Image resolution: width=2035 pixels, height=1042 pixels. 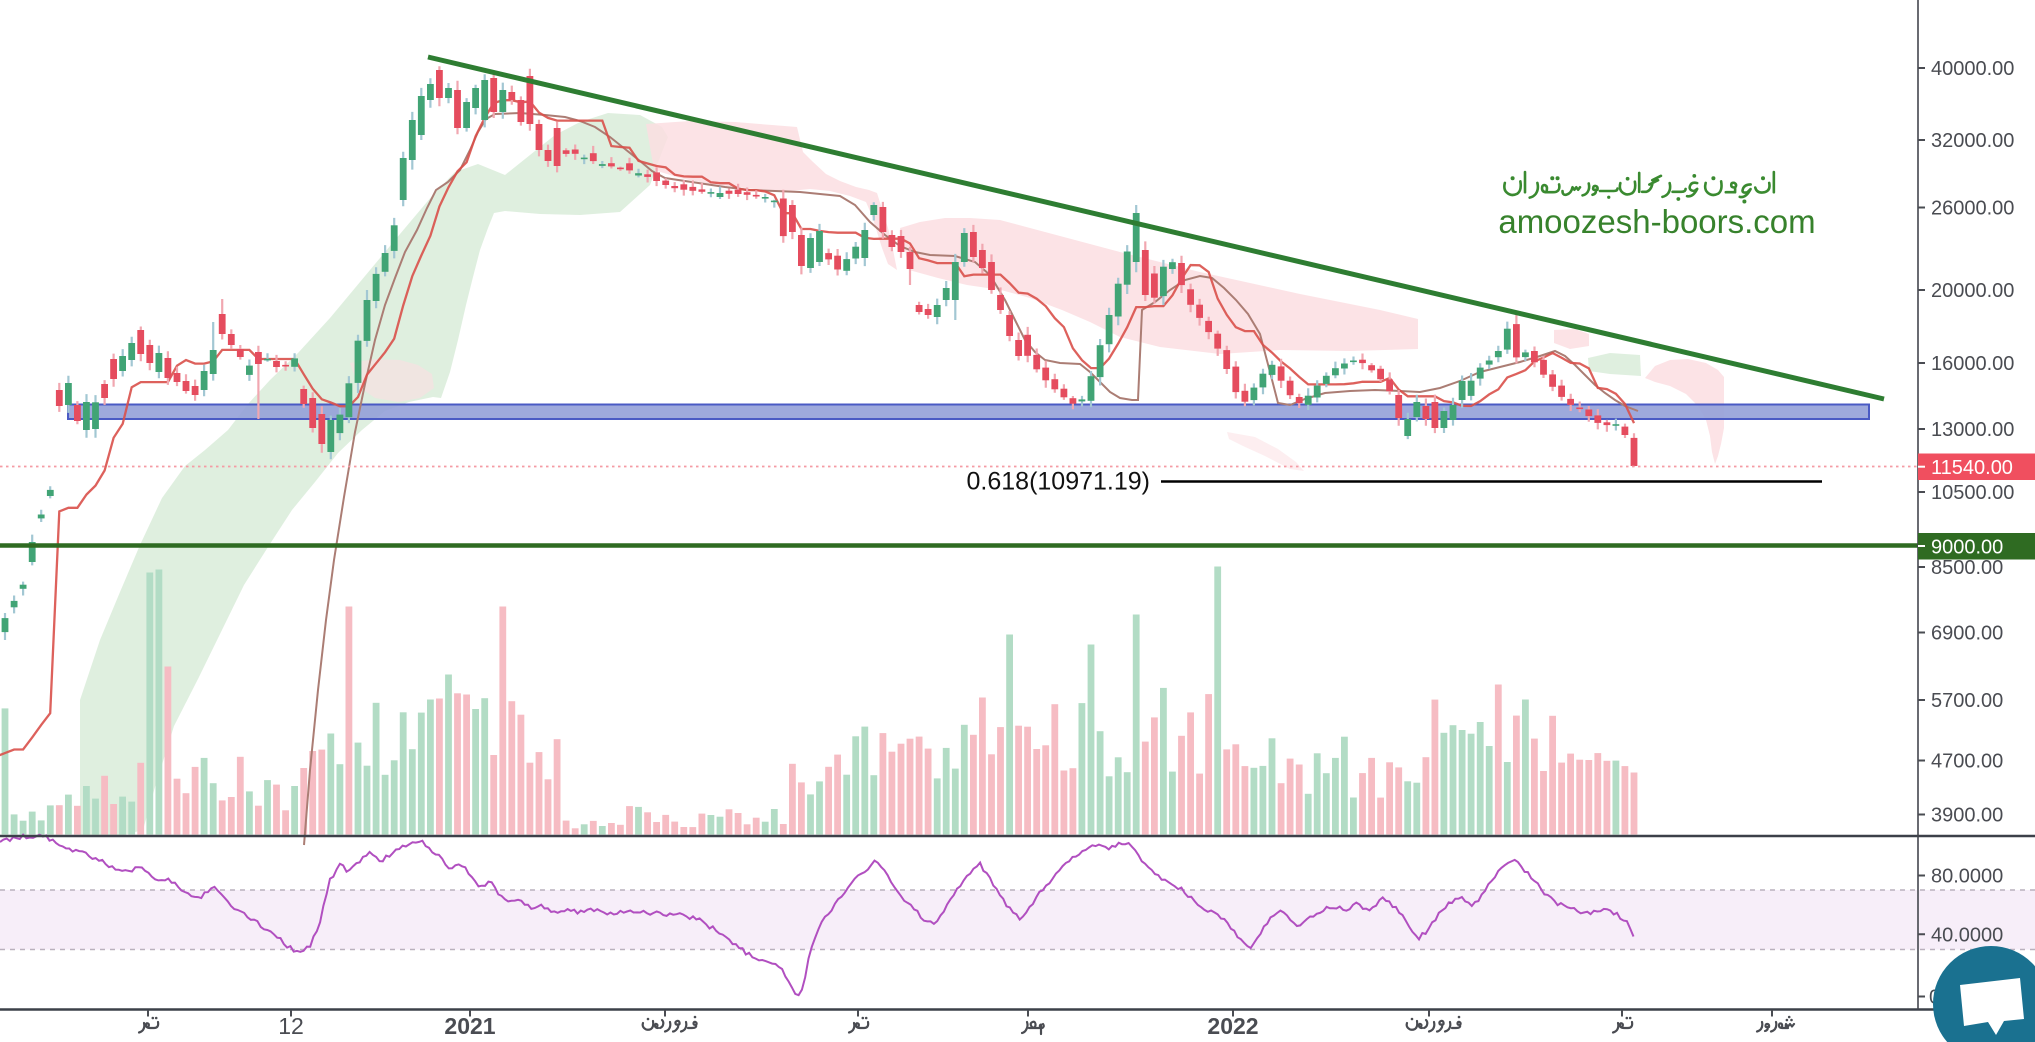 What do you see at coordinates (1972, 430) in the screenshot?
I see `svg-text: 13000.00` at bounding box center [1972, 430].